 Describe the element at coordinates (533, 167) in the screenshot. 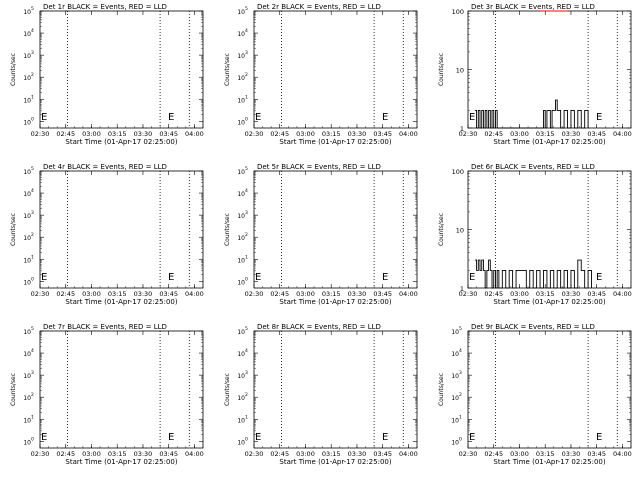

I see `plot-title: Det 6r BLACK = Events, RED = LLD` at that location.